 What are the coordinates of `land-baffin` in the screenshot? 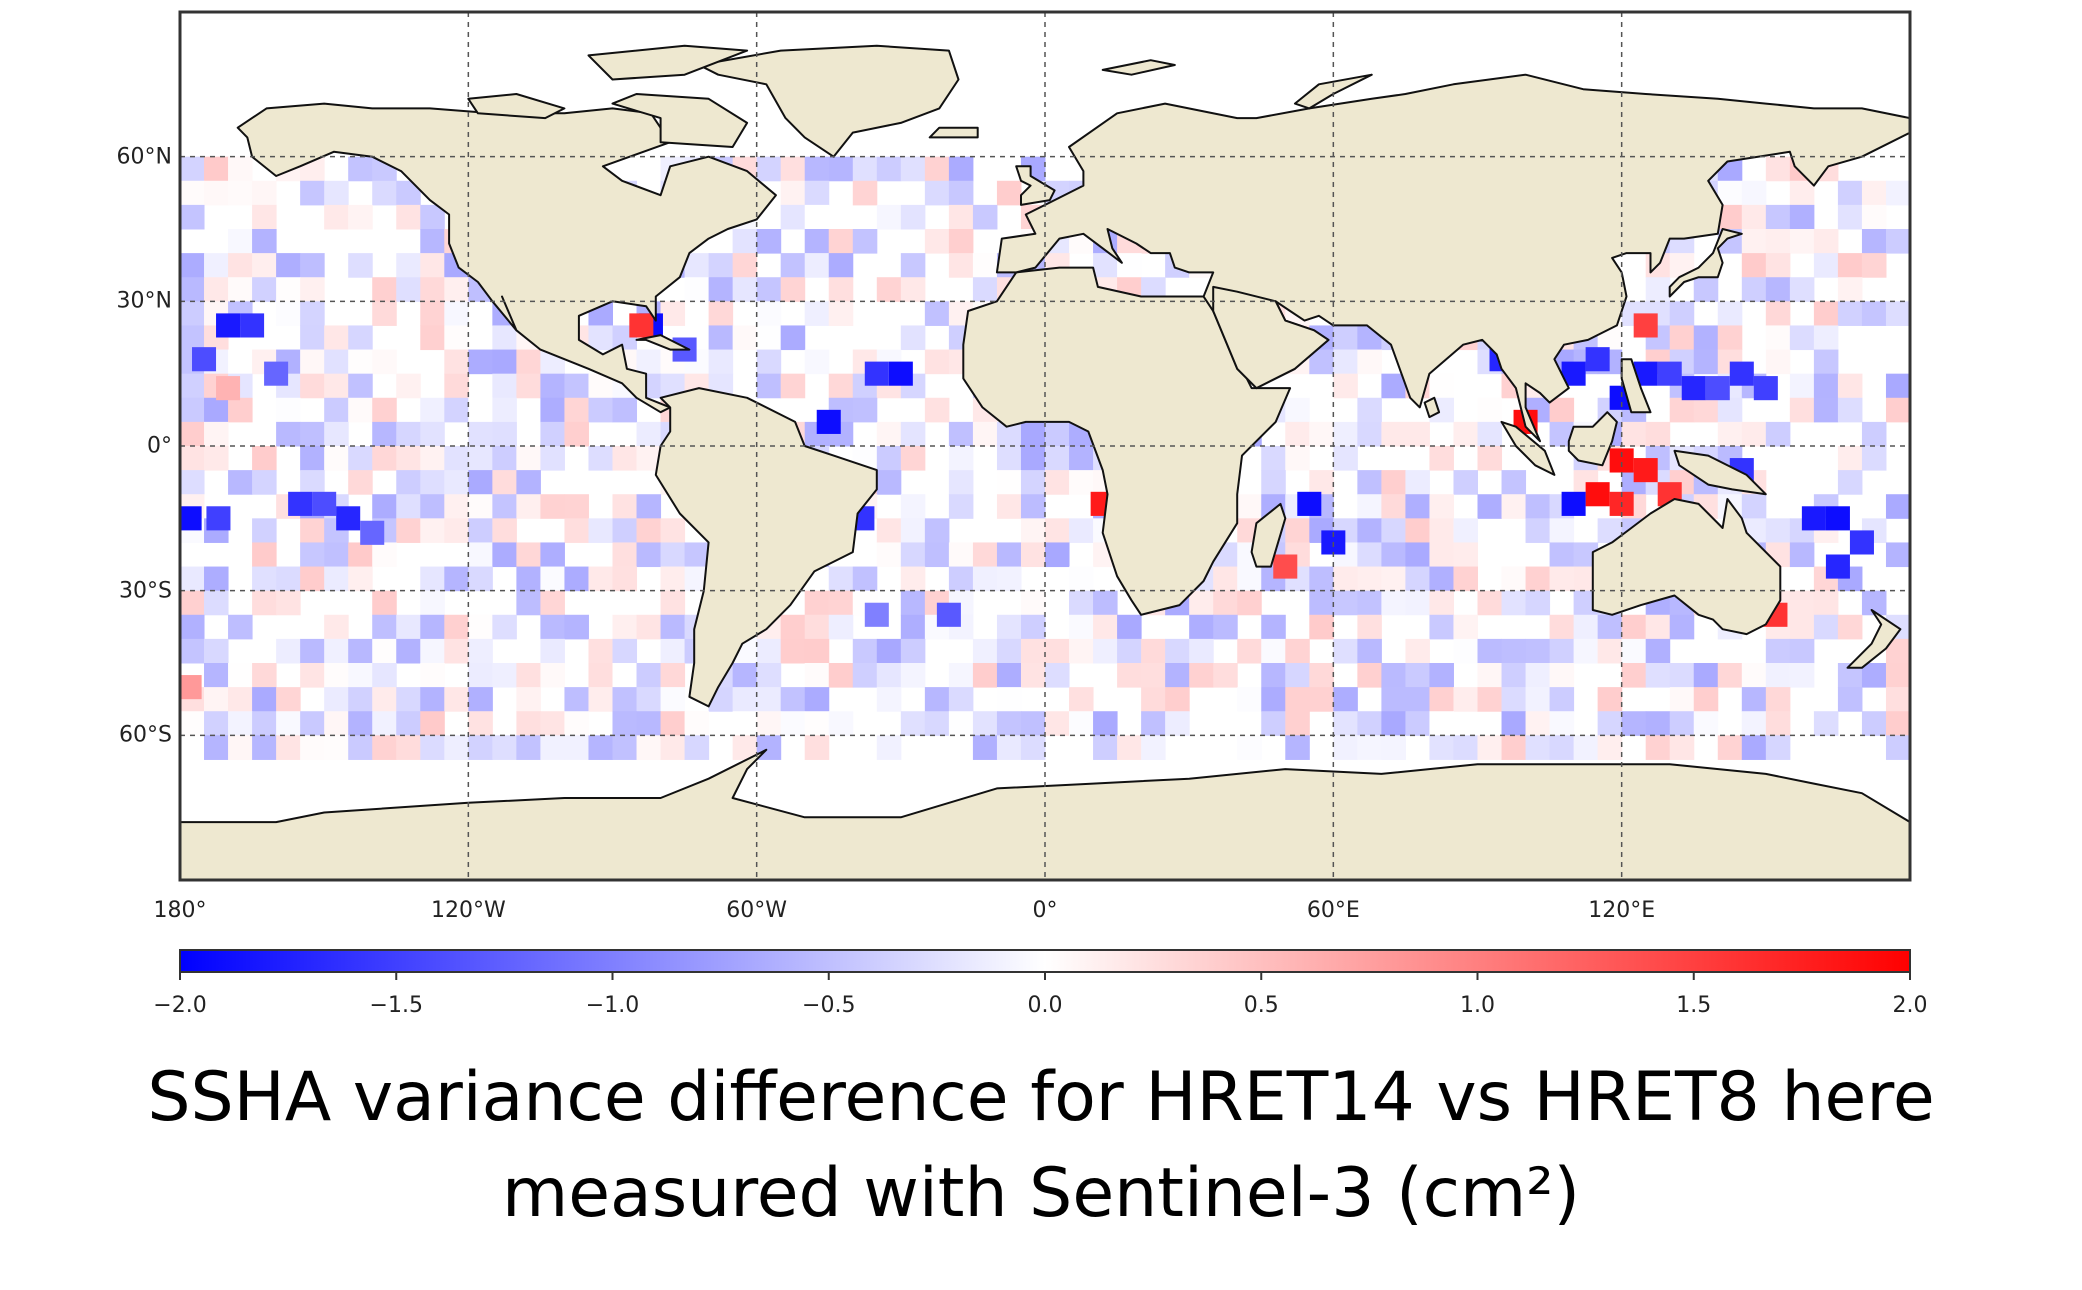 It's located at (680, 120).